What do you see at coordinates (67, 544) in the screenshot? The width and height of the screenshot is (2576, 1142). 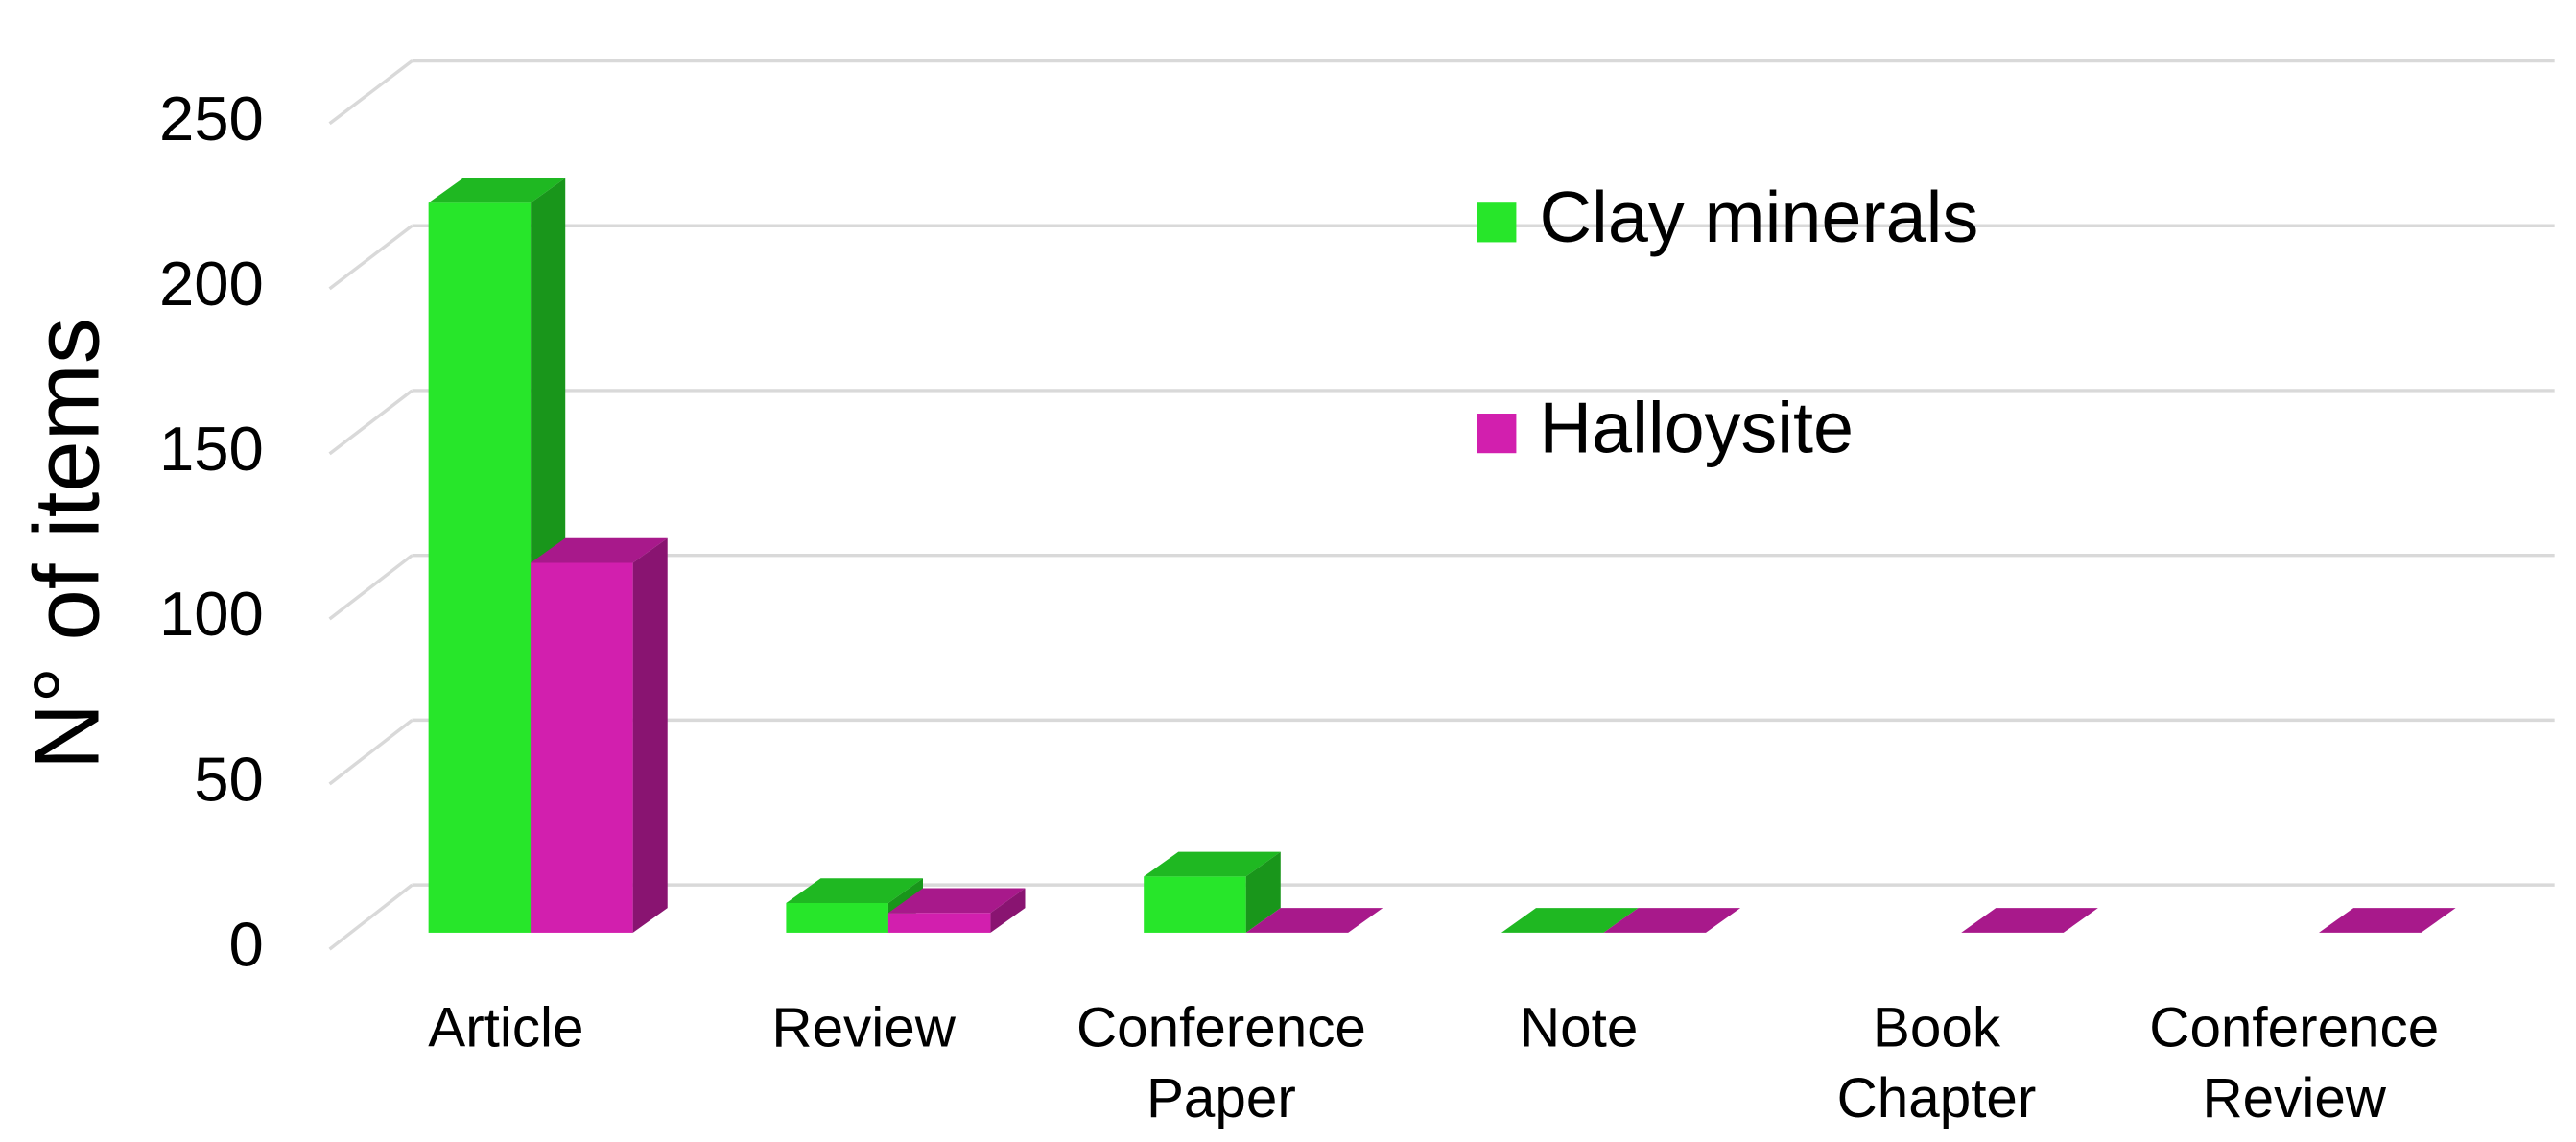 I see `y-axis-label: N° of items` at bounding box center [67, 544].